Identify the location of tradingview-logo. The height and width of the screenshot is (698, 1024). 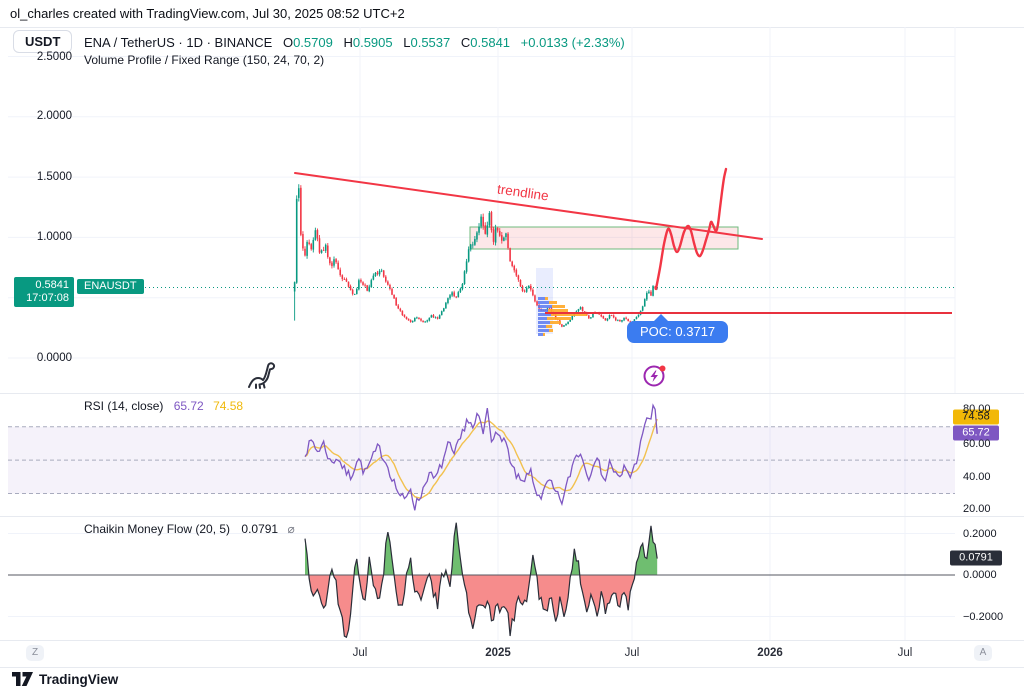
(22, 679).